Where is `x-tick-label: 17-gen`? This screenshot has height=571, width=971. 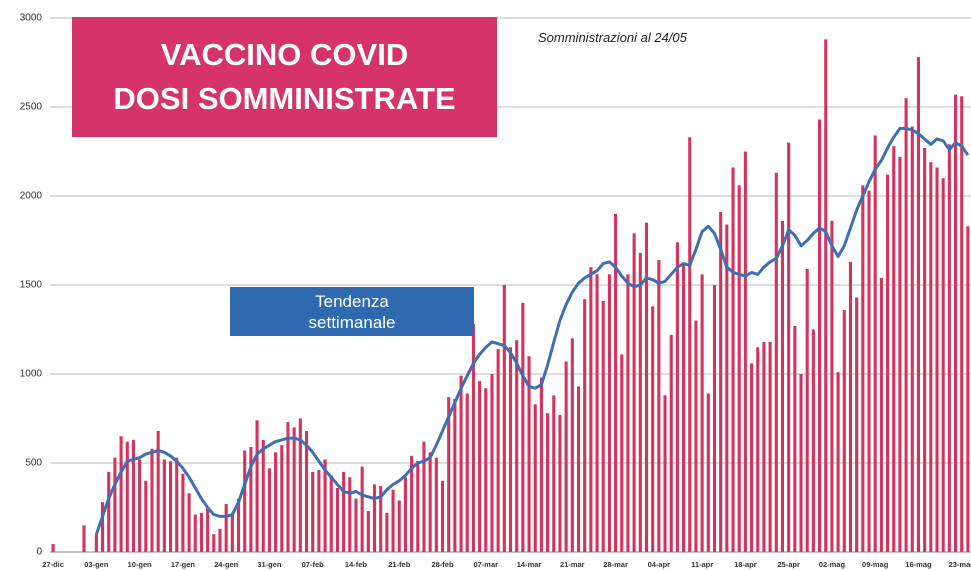
x-tick-label: 17-gen is located at coordinates (183, 564).